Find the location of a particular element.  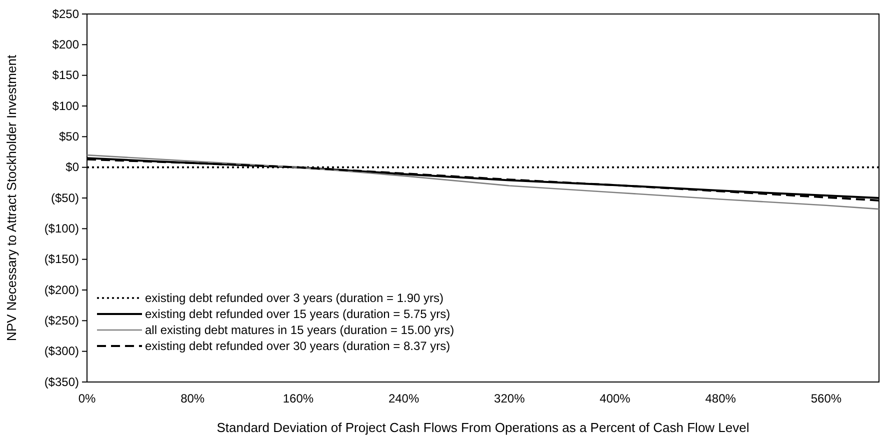

y-tick-label: $0 is located at coordinates (73, 167).